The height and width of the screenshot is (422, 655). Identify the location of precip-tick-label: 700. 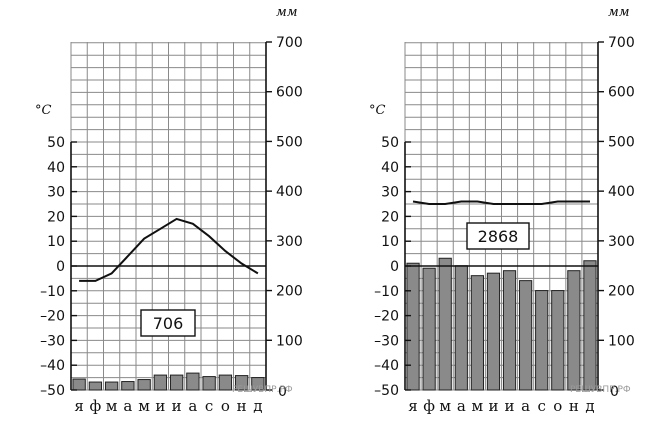
(621, 43).